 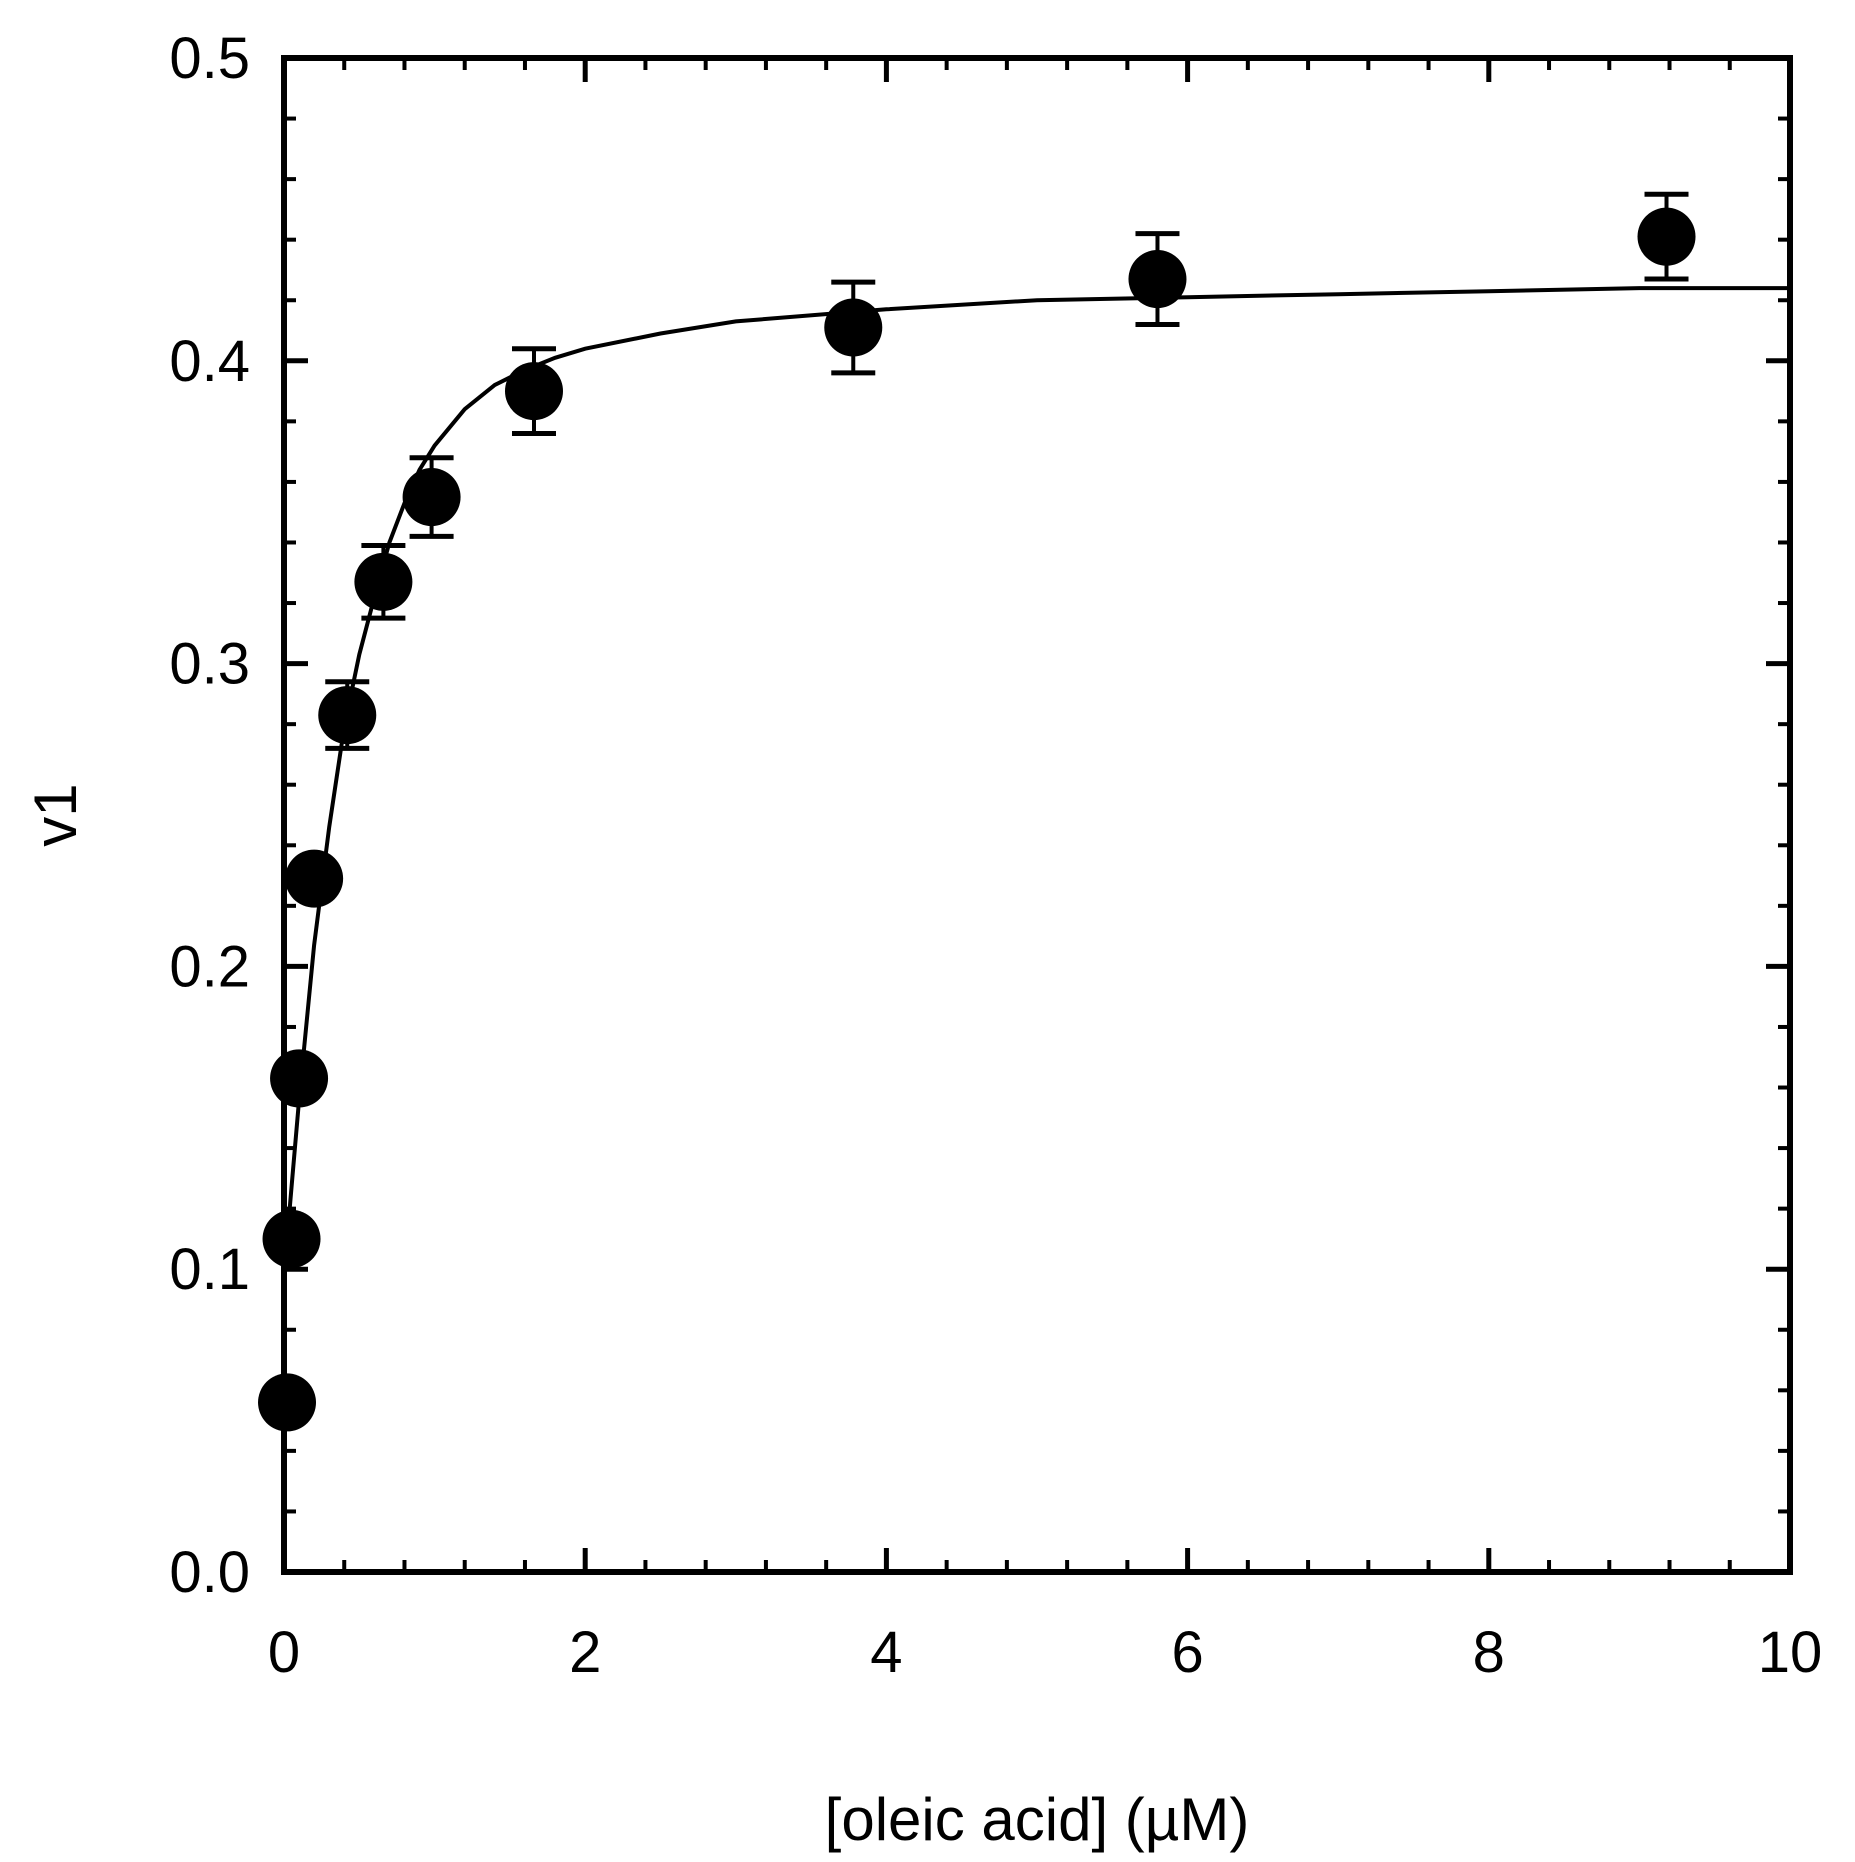 I want to click on y-tick-labels: 0.0 0.1 0.2 0.3 0.4 0.5, so click(x=209, y=815).